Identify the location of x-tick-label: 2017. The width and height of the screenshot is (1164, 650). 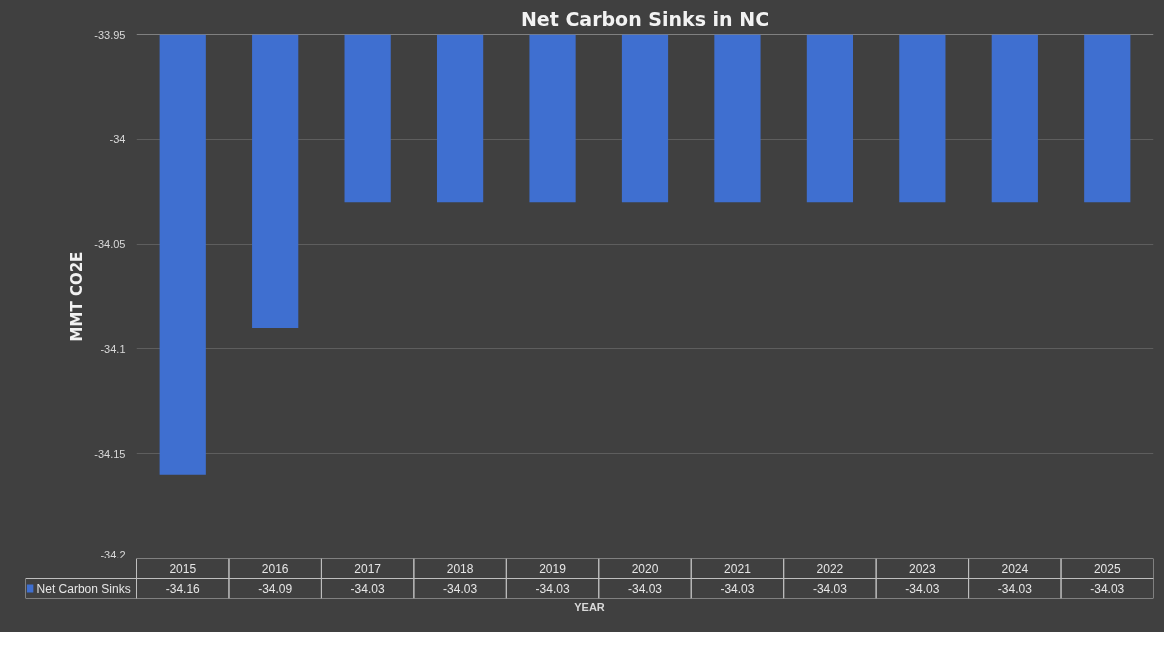
(368, 569).